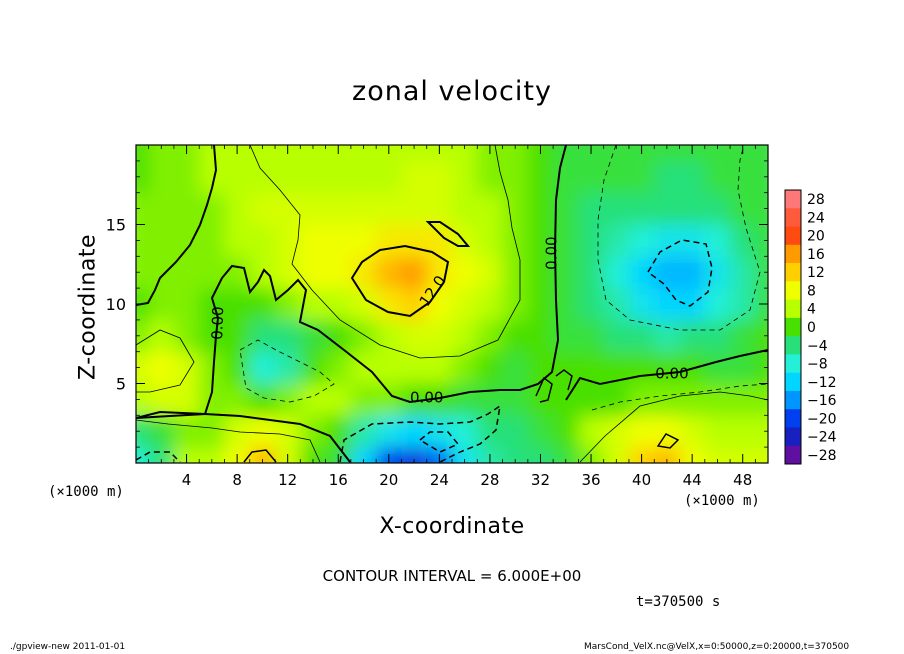  What do you see at coordinates (822, 456) in the screenshot?
I see `colorbar-label: −28` at bounding box center [822, 456].